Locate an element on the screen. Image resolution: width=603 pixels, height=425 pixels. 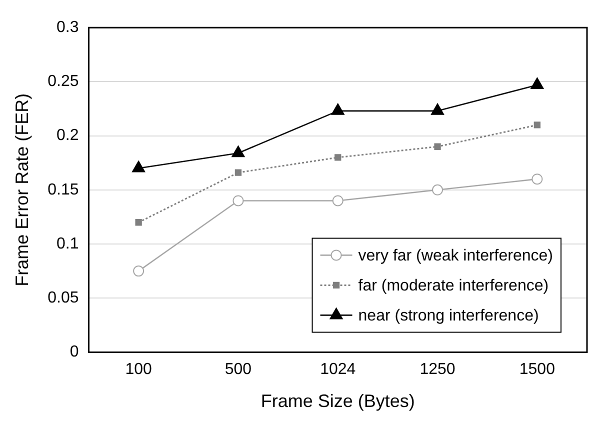
legend-label: near (strong interference) is located at coordinates (448, 316).